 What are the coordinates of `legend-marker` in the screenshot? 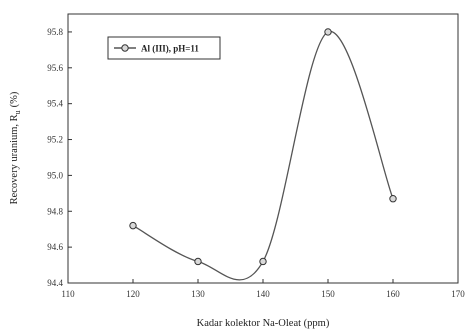 It's located at (125, 48).